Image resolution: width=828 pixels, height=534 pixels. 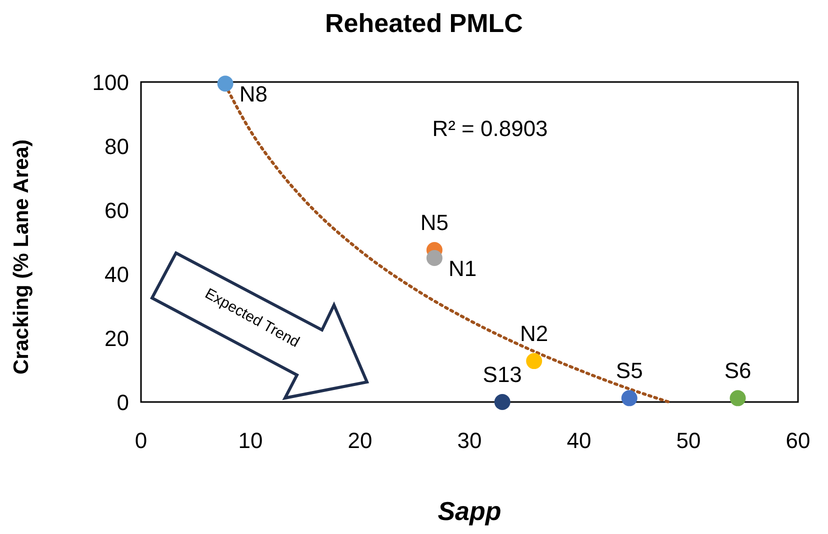 What do you see at coordinates (738, 371) in the screenshot?
I see `series-label: S6` at bounding box center [738, 371].